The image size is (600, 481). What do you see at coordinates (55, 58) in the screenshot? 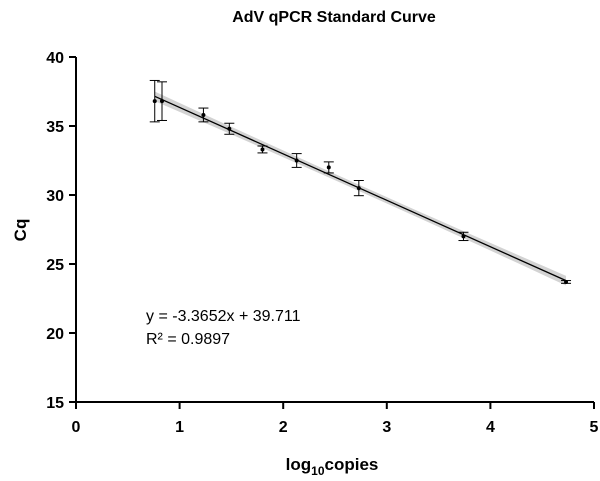
I see `y-tick-label: 40` at bounding box center [55, 58].